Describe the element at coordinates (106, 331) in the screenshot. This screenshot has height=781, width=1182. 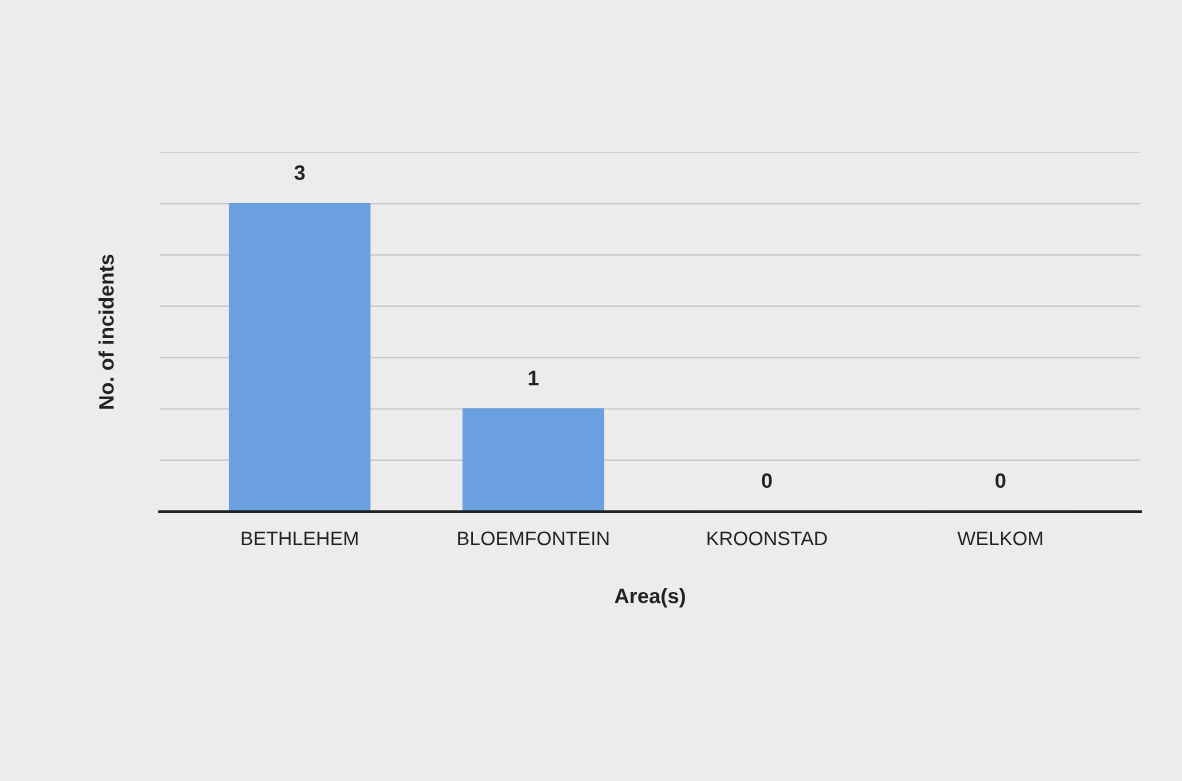
I see `y-axis-title: No. of incidents` at that location.